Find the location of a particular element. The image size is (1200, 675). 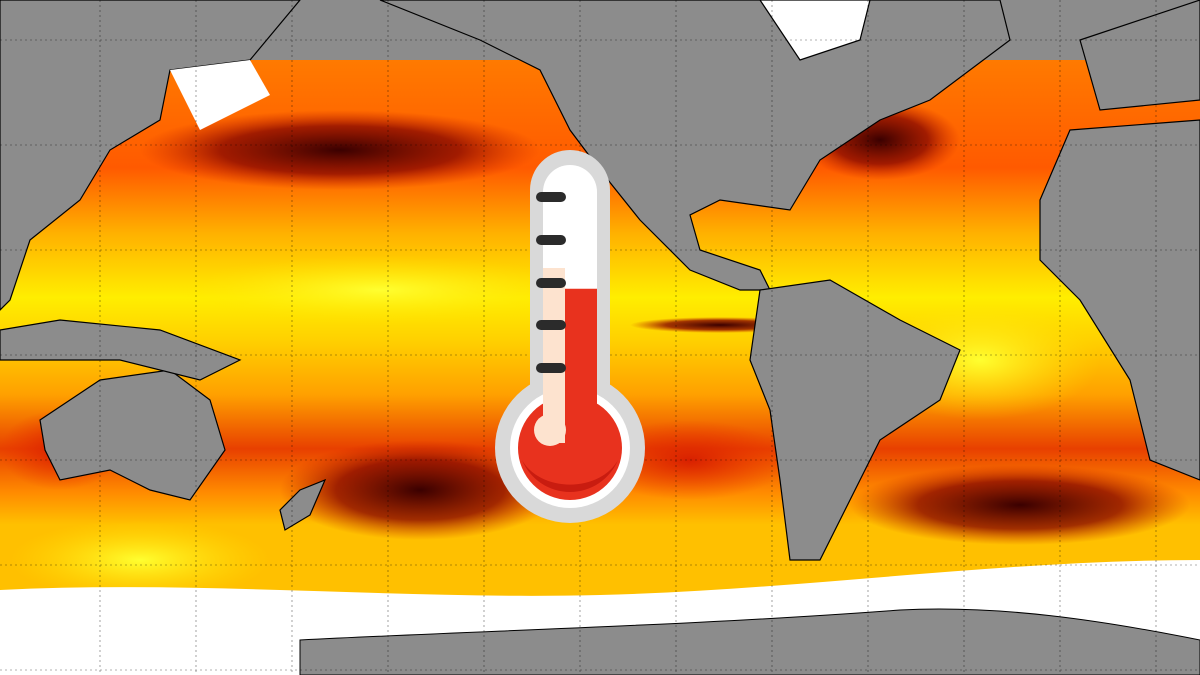

thermometer-icon is located at coordinates (570, 336).